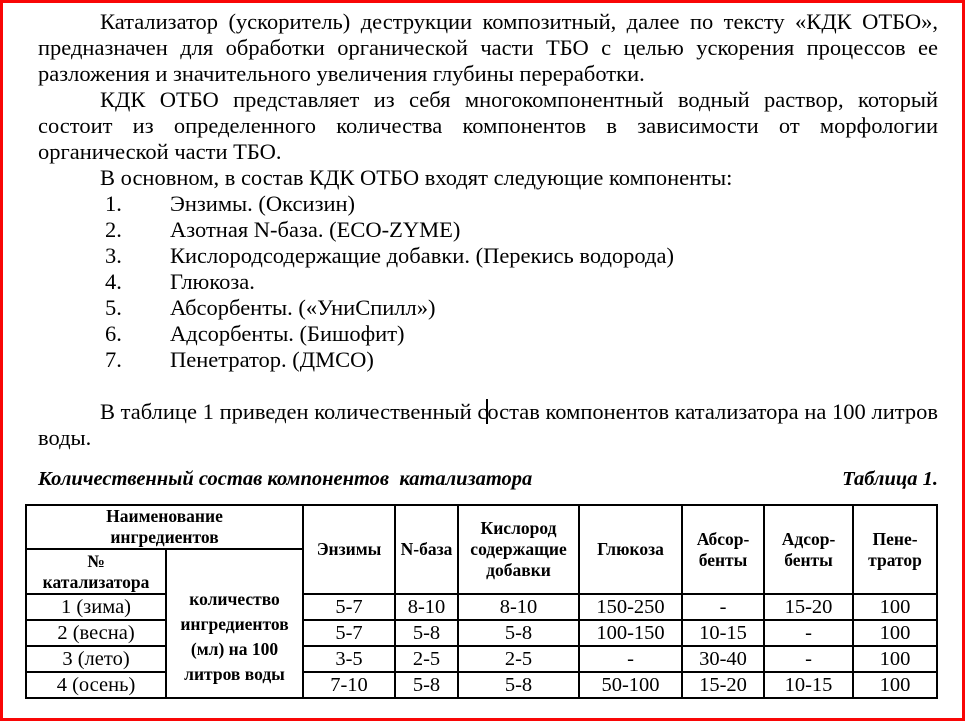 The height and width of the screenshot is (721, 965). What do you see at coordinates (113, 281) in the screenshot?
I see `list-number: 4.` at bounding box center [113, 281].